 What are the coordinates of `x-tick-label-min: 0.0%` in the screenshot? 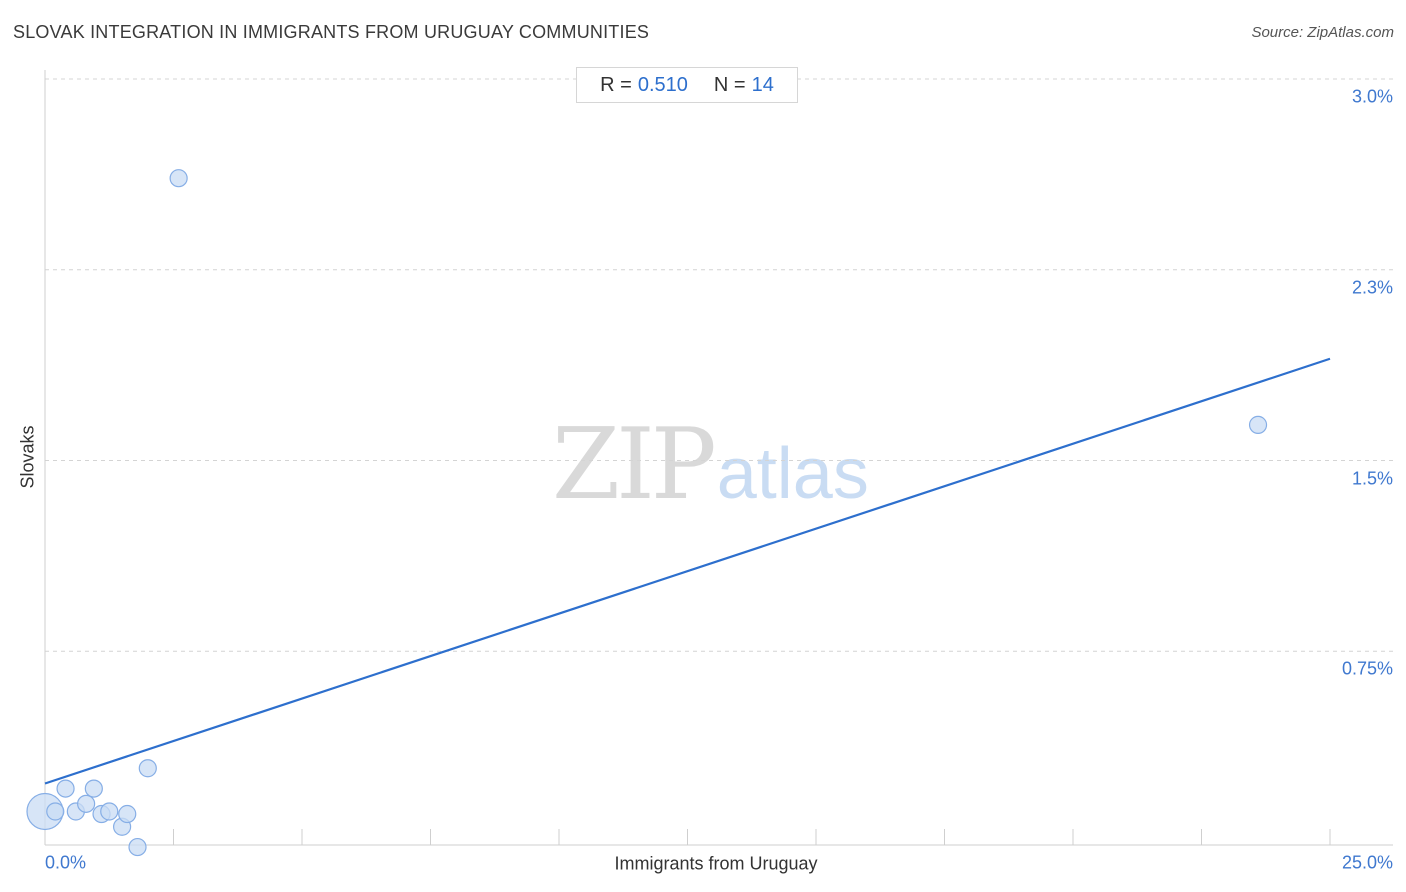 It's located at (66, 862).